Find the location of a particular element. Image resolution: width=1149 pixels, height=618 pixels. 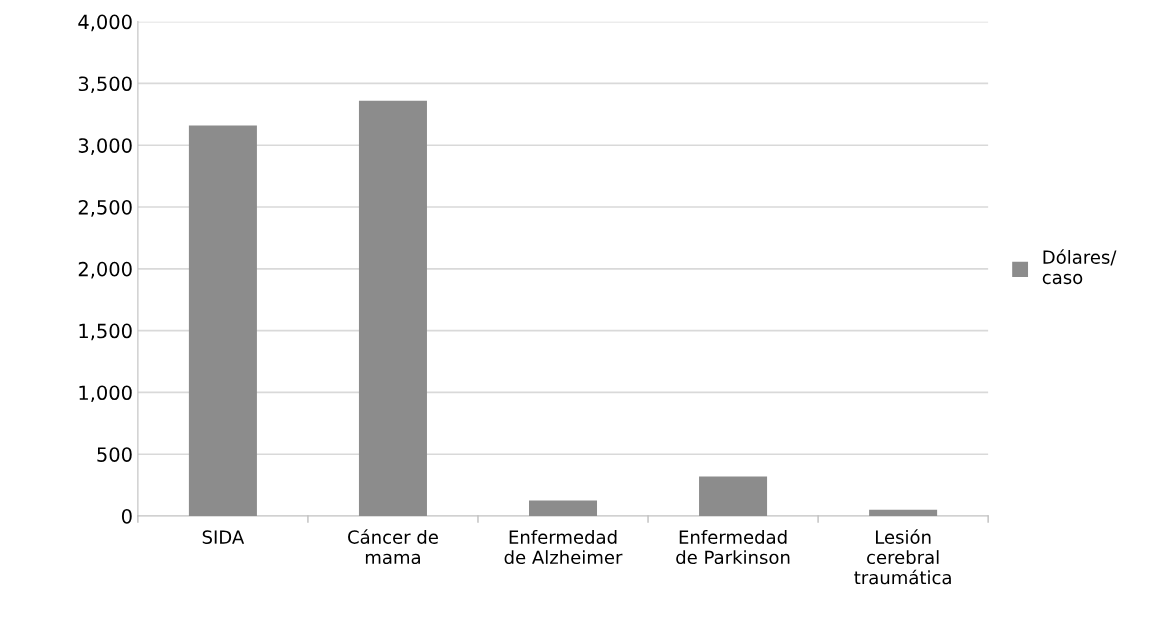

y-tick-label: 3,000 is located at coordinates (105, 146).